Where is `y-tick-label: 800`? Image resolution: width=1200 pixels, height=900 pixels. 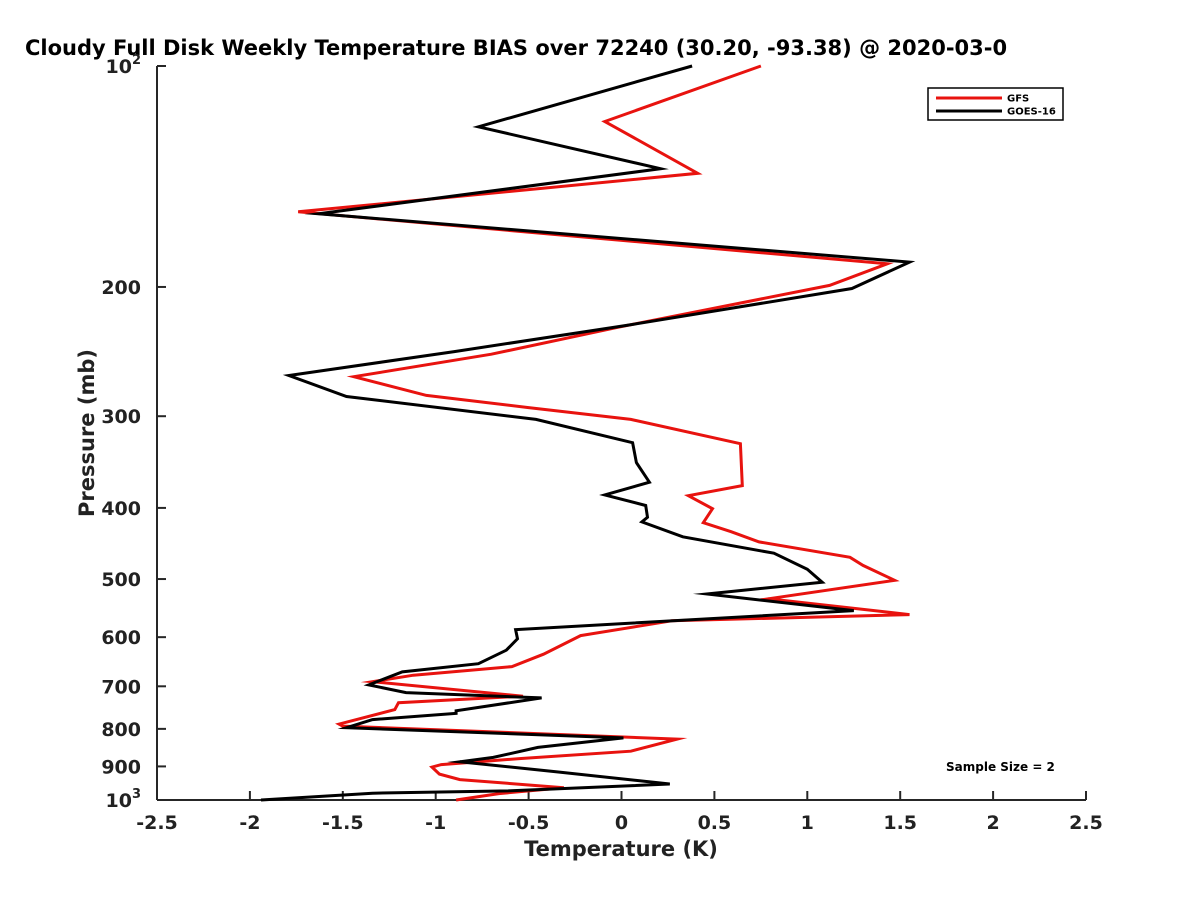 y-tick-label: 800 is located at coordinates (121, 730).